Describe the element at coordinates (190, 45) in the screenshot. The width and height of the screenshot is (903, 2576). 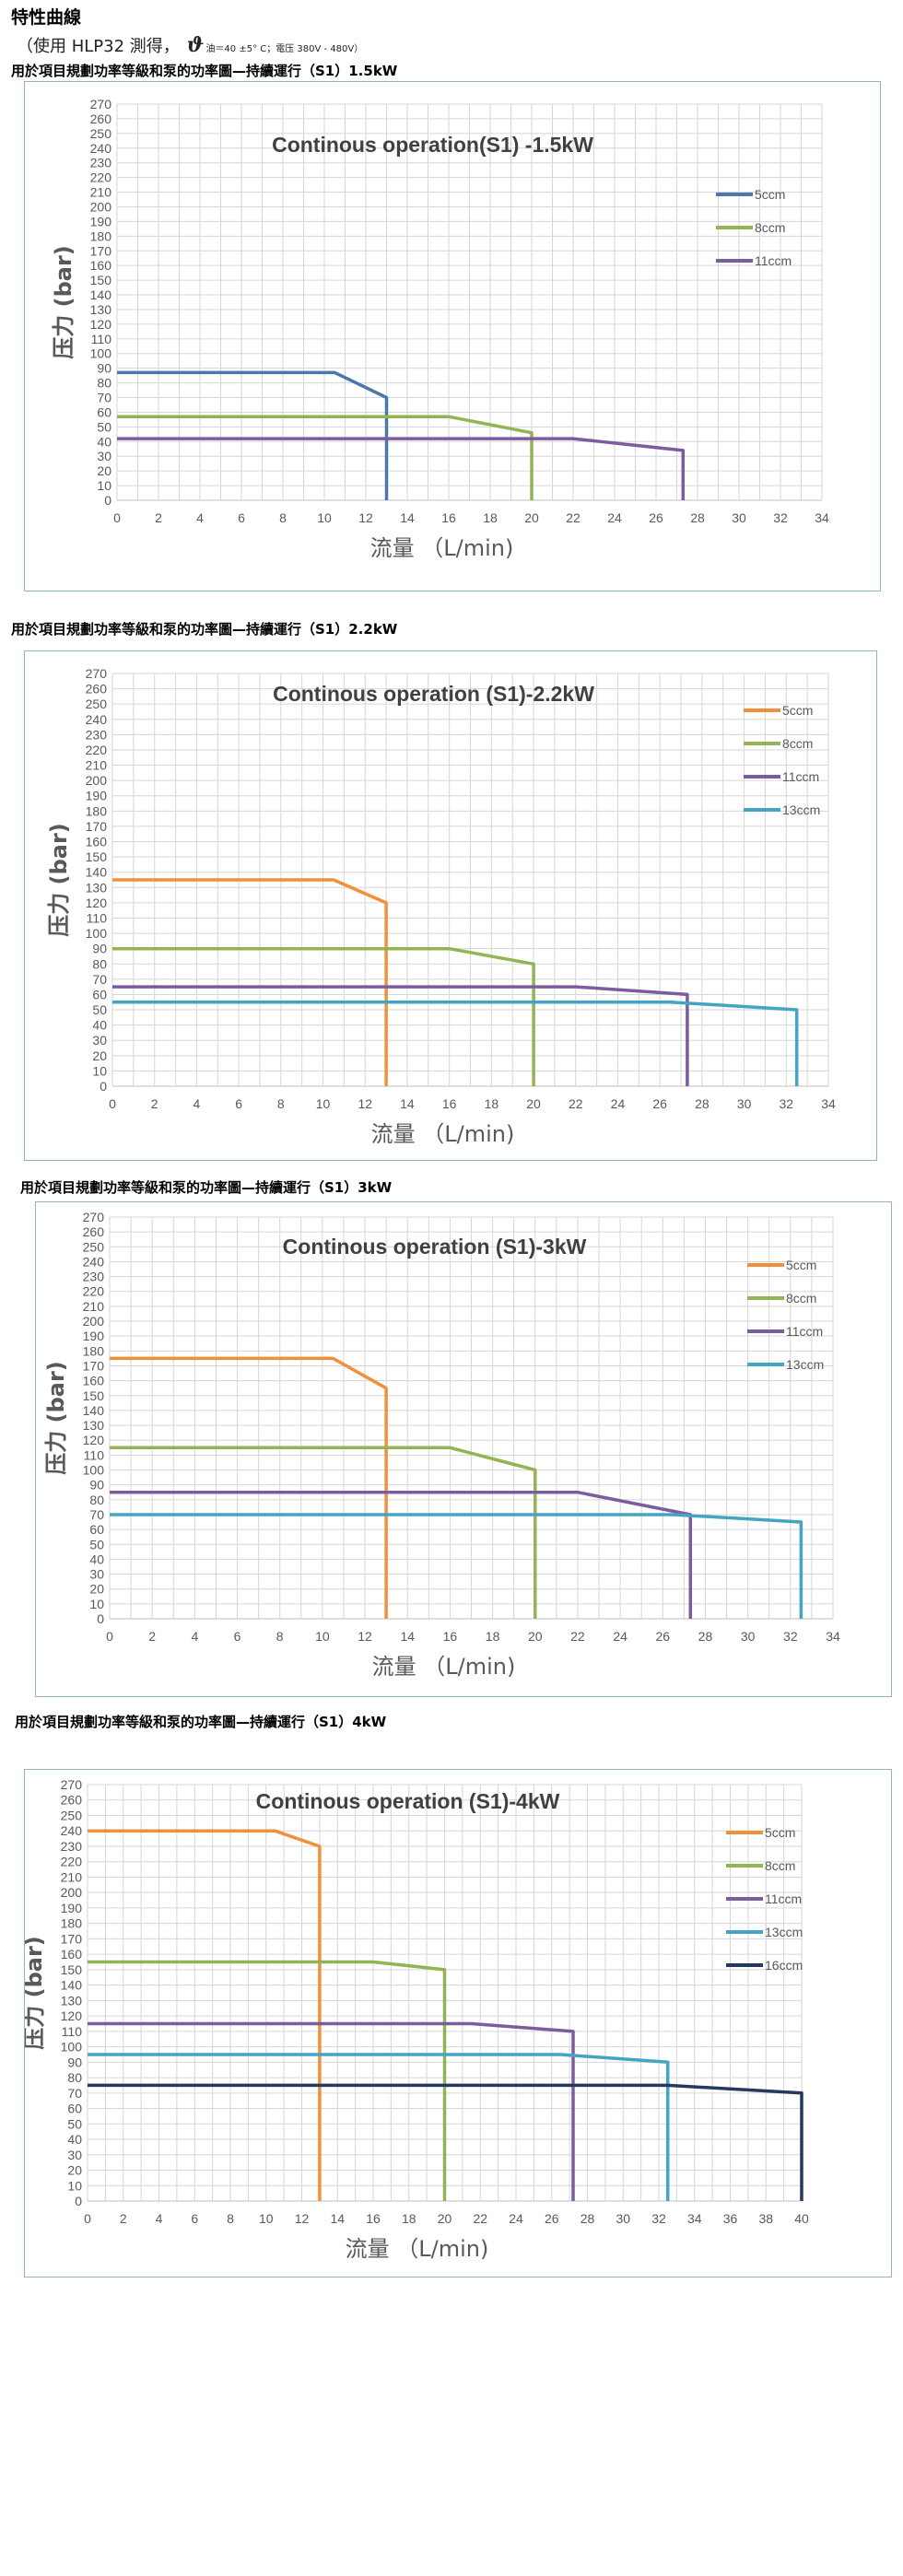
I see `test-conditions-note: （使用 HLP32 測得， ϑ 油＝40 ±5° C；電压 380V - 480V）` at that location.